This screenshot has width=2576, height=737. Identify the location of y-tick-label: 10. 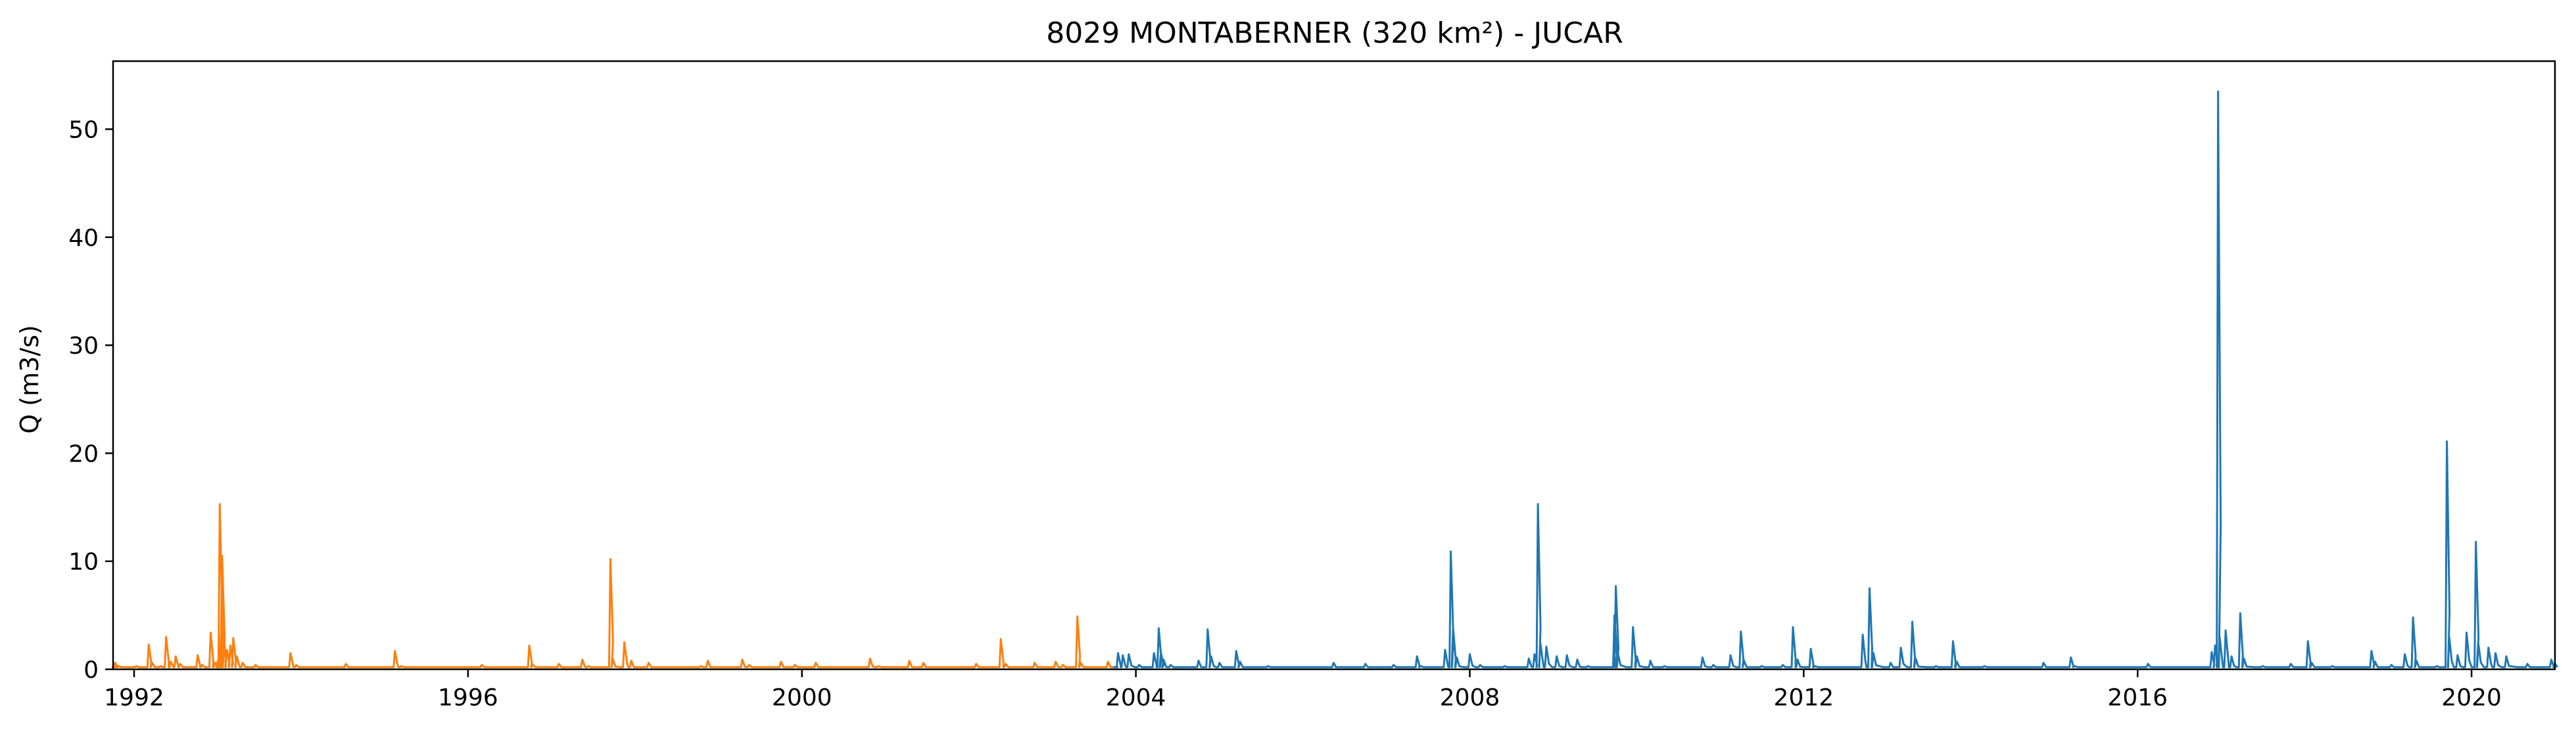
(84, 562).